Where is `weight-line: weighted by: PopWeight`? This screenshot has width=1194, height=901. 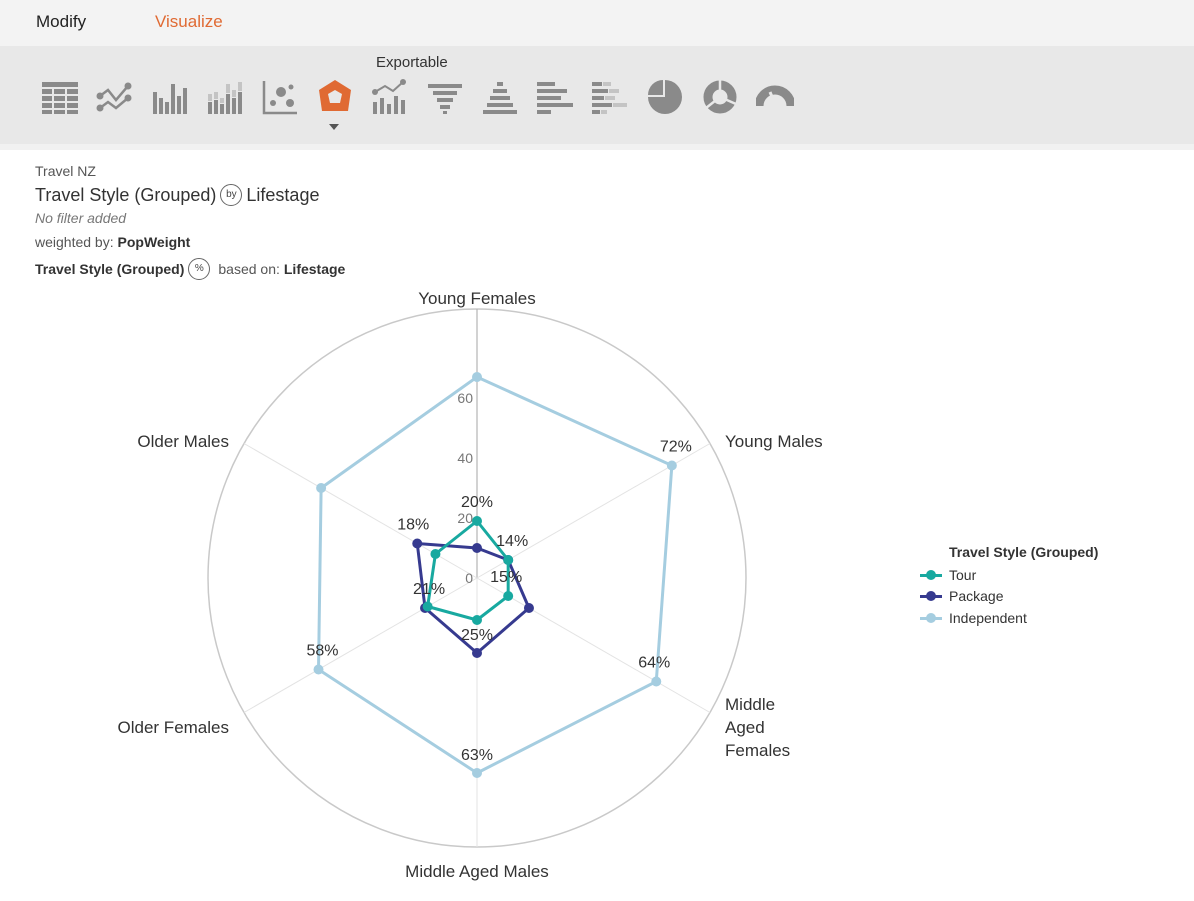 weight-line: weighted by: PopWeight is located at coordinates (112, 242).